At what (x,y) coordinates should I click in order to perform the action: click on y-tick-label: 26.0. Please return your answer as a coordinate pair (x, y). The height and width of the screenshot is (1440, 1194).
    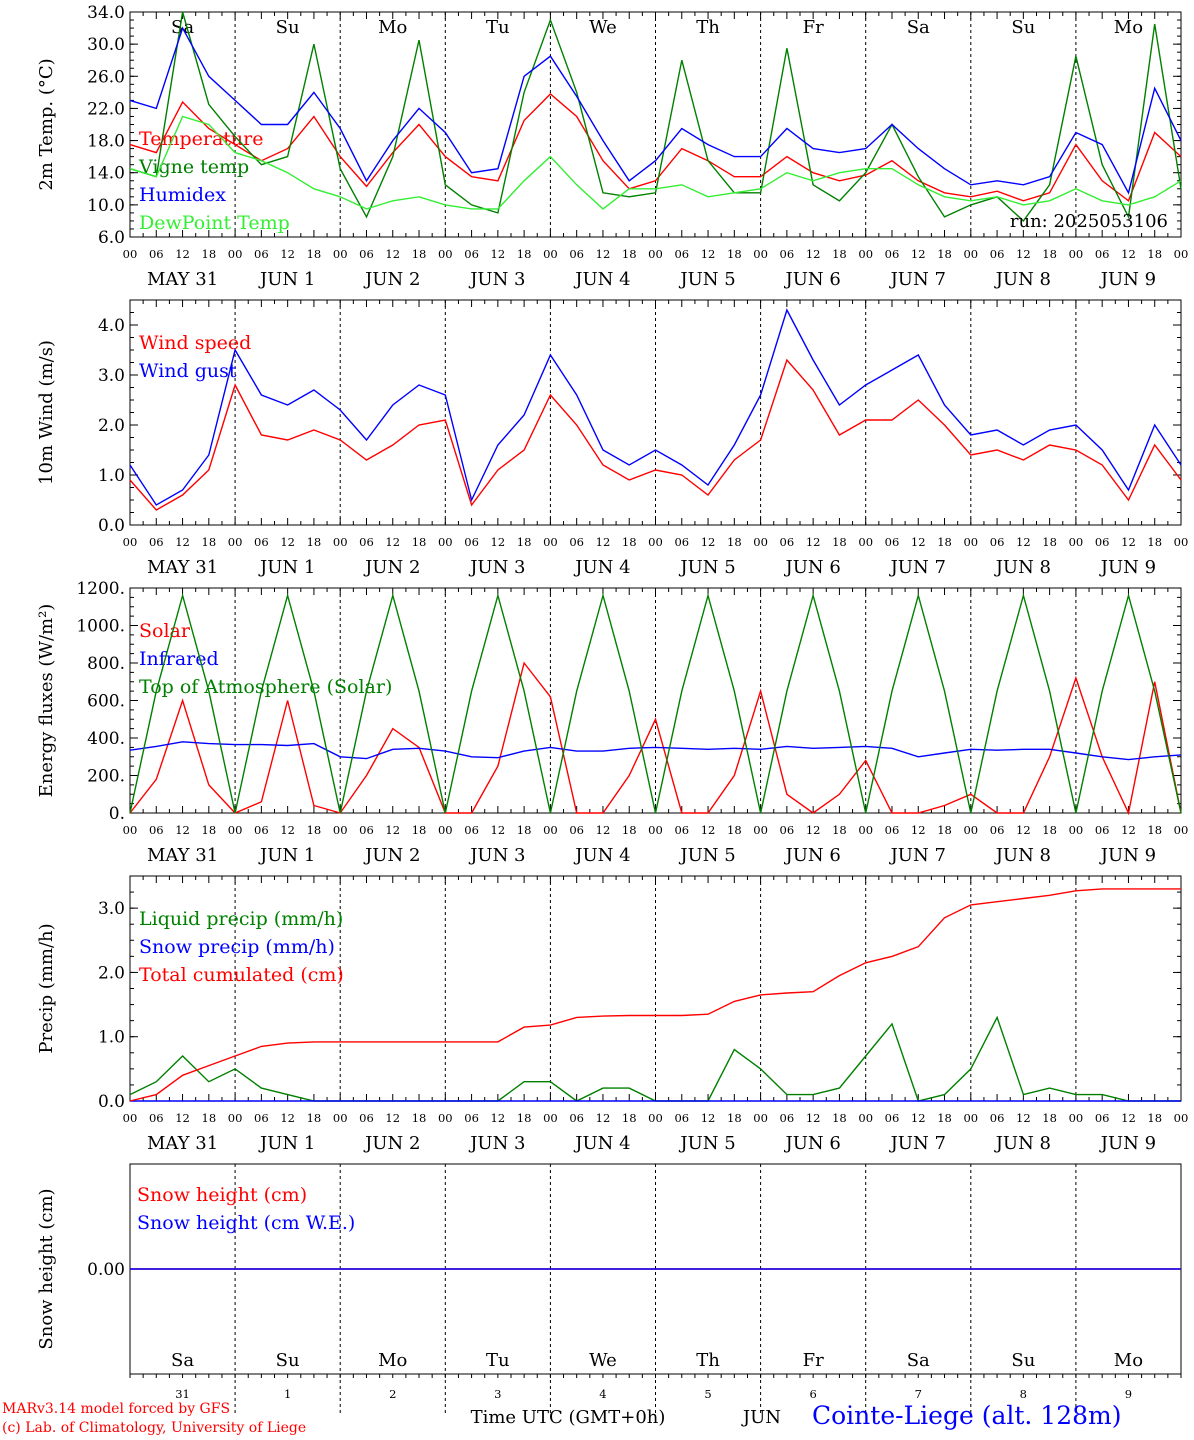
    Looking at the image, I should click on (106, 77).